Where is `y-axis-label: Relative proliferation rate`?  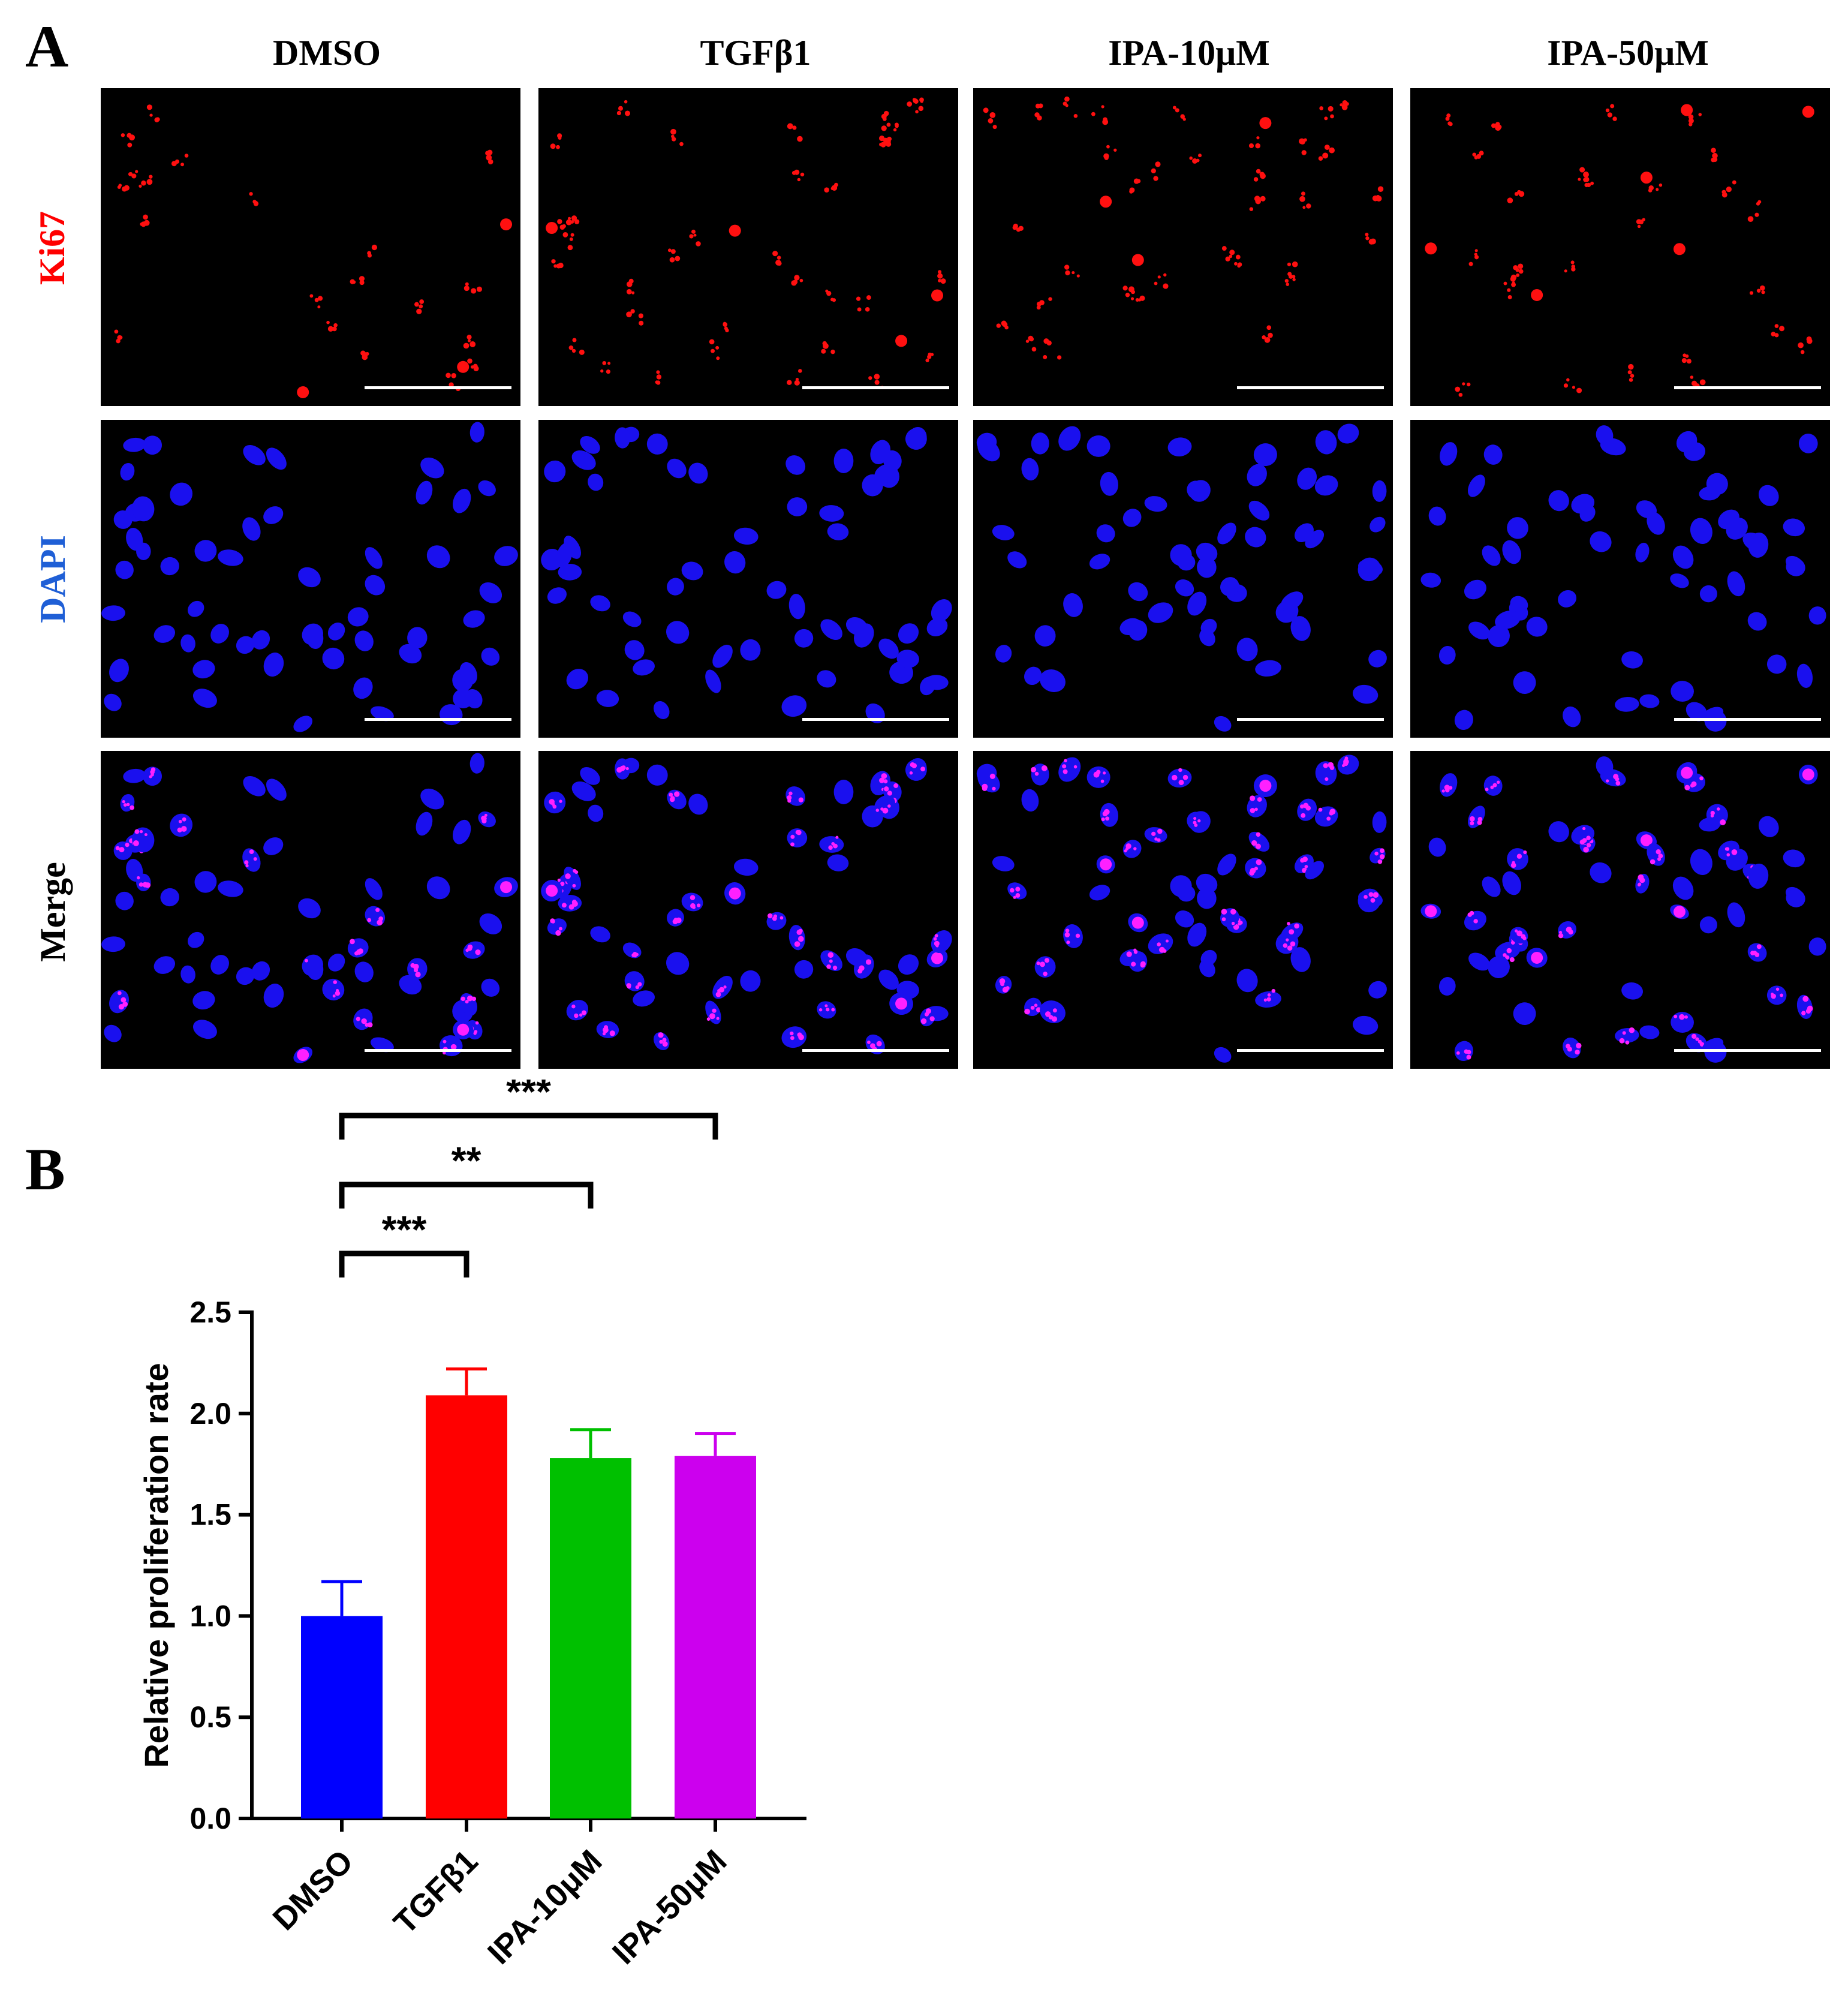
y-axis-label: Relative proliferation rate is located at coordinates (156, 1565).